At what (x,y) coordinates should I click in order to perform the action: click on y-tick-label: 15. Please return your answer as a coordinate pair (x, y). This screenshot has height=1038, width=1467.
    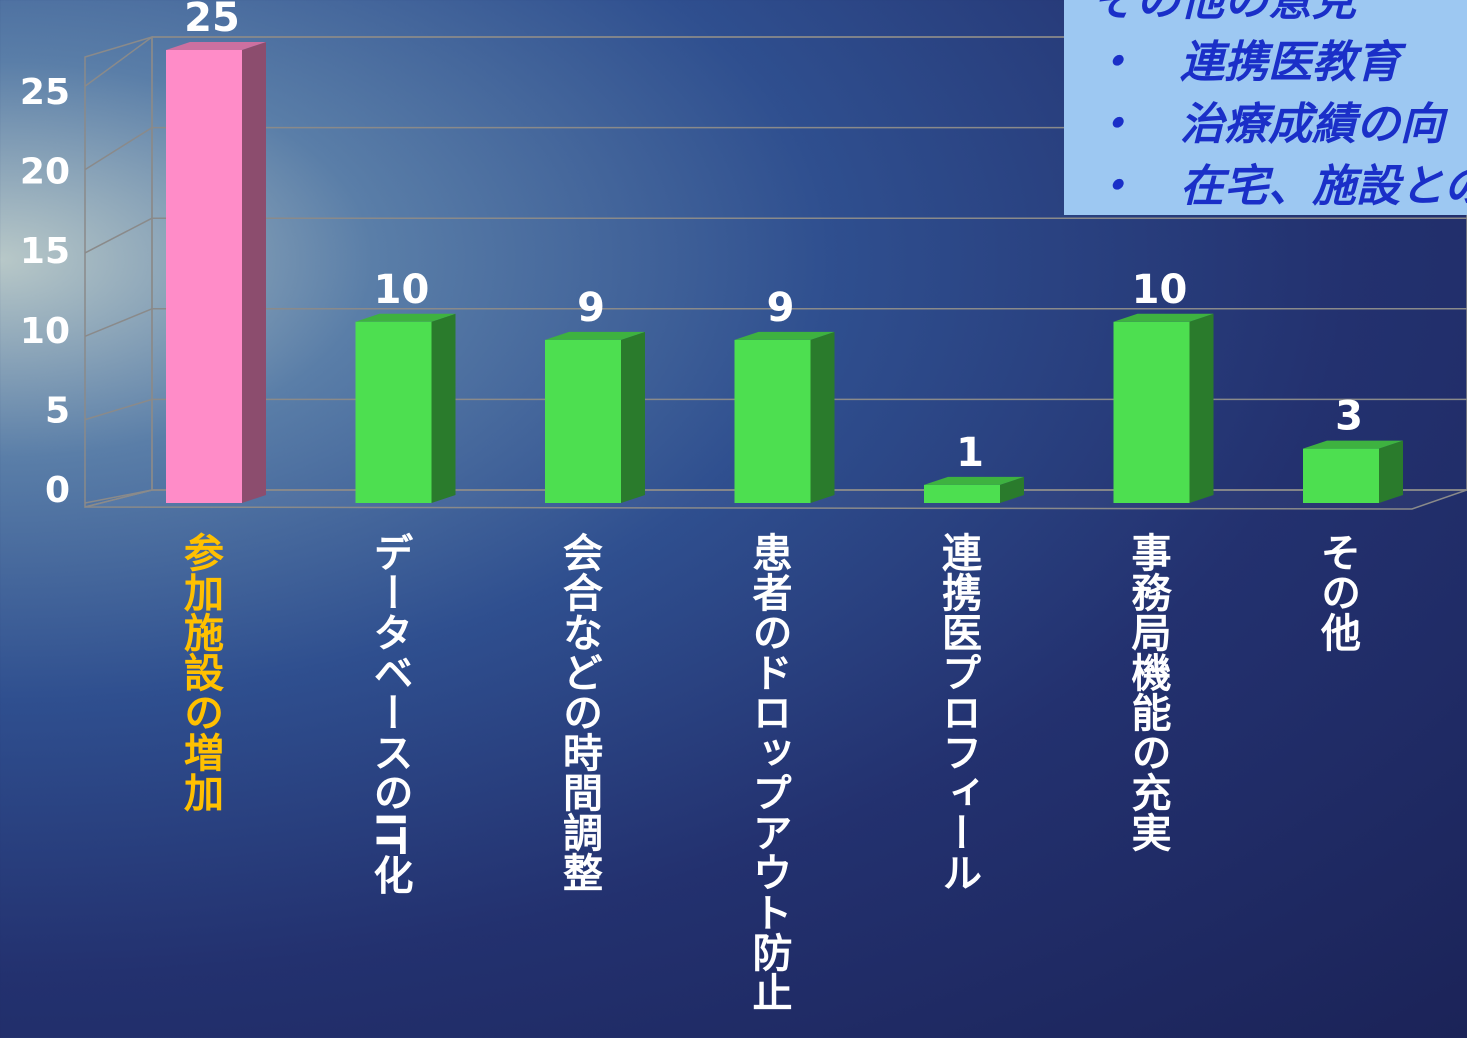
    Looking at the image, I should click on (45, 251).